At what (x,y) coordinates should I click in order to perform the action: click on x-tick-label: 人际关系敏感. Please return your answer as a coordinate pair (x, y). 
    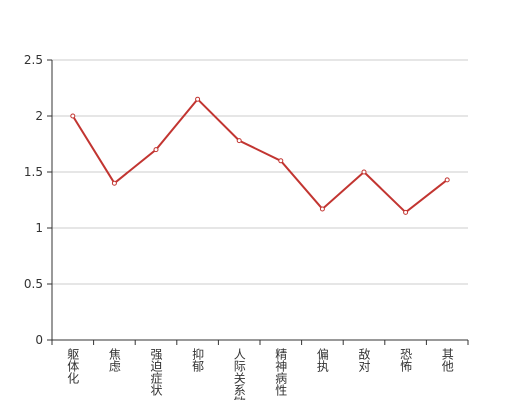
    Looking at the image, I should click on (239, 374).